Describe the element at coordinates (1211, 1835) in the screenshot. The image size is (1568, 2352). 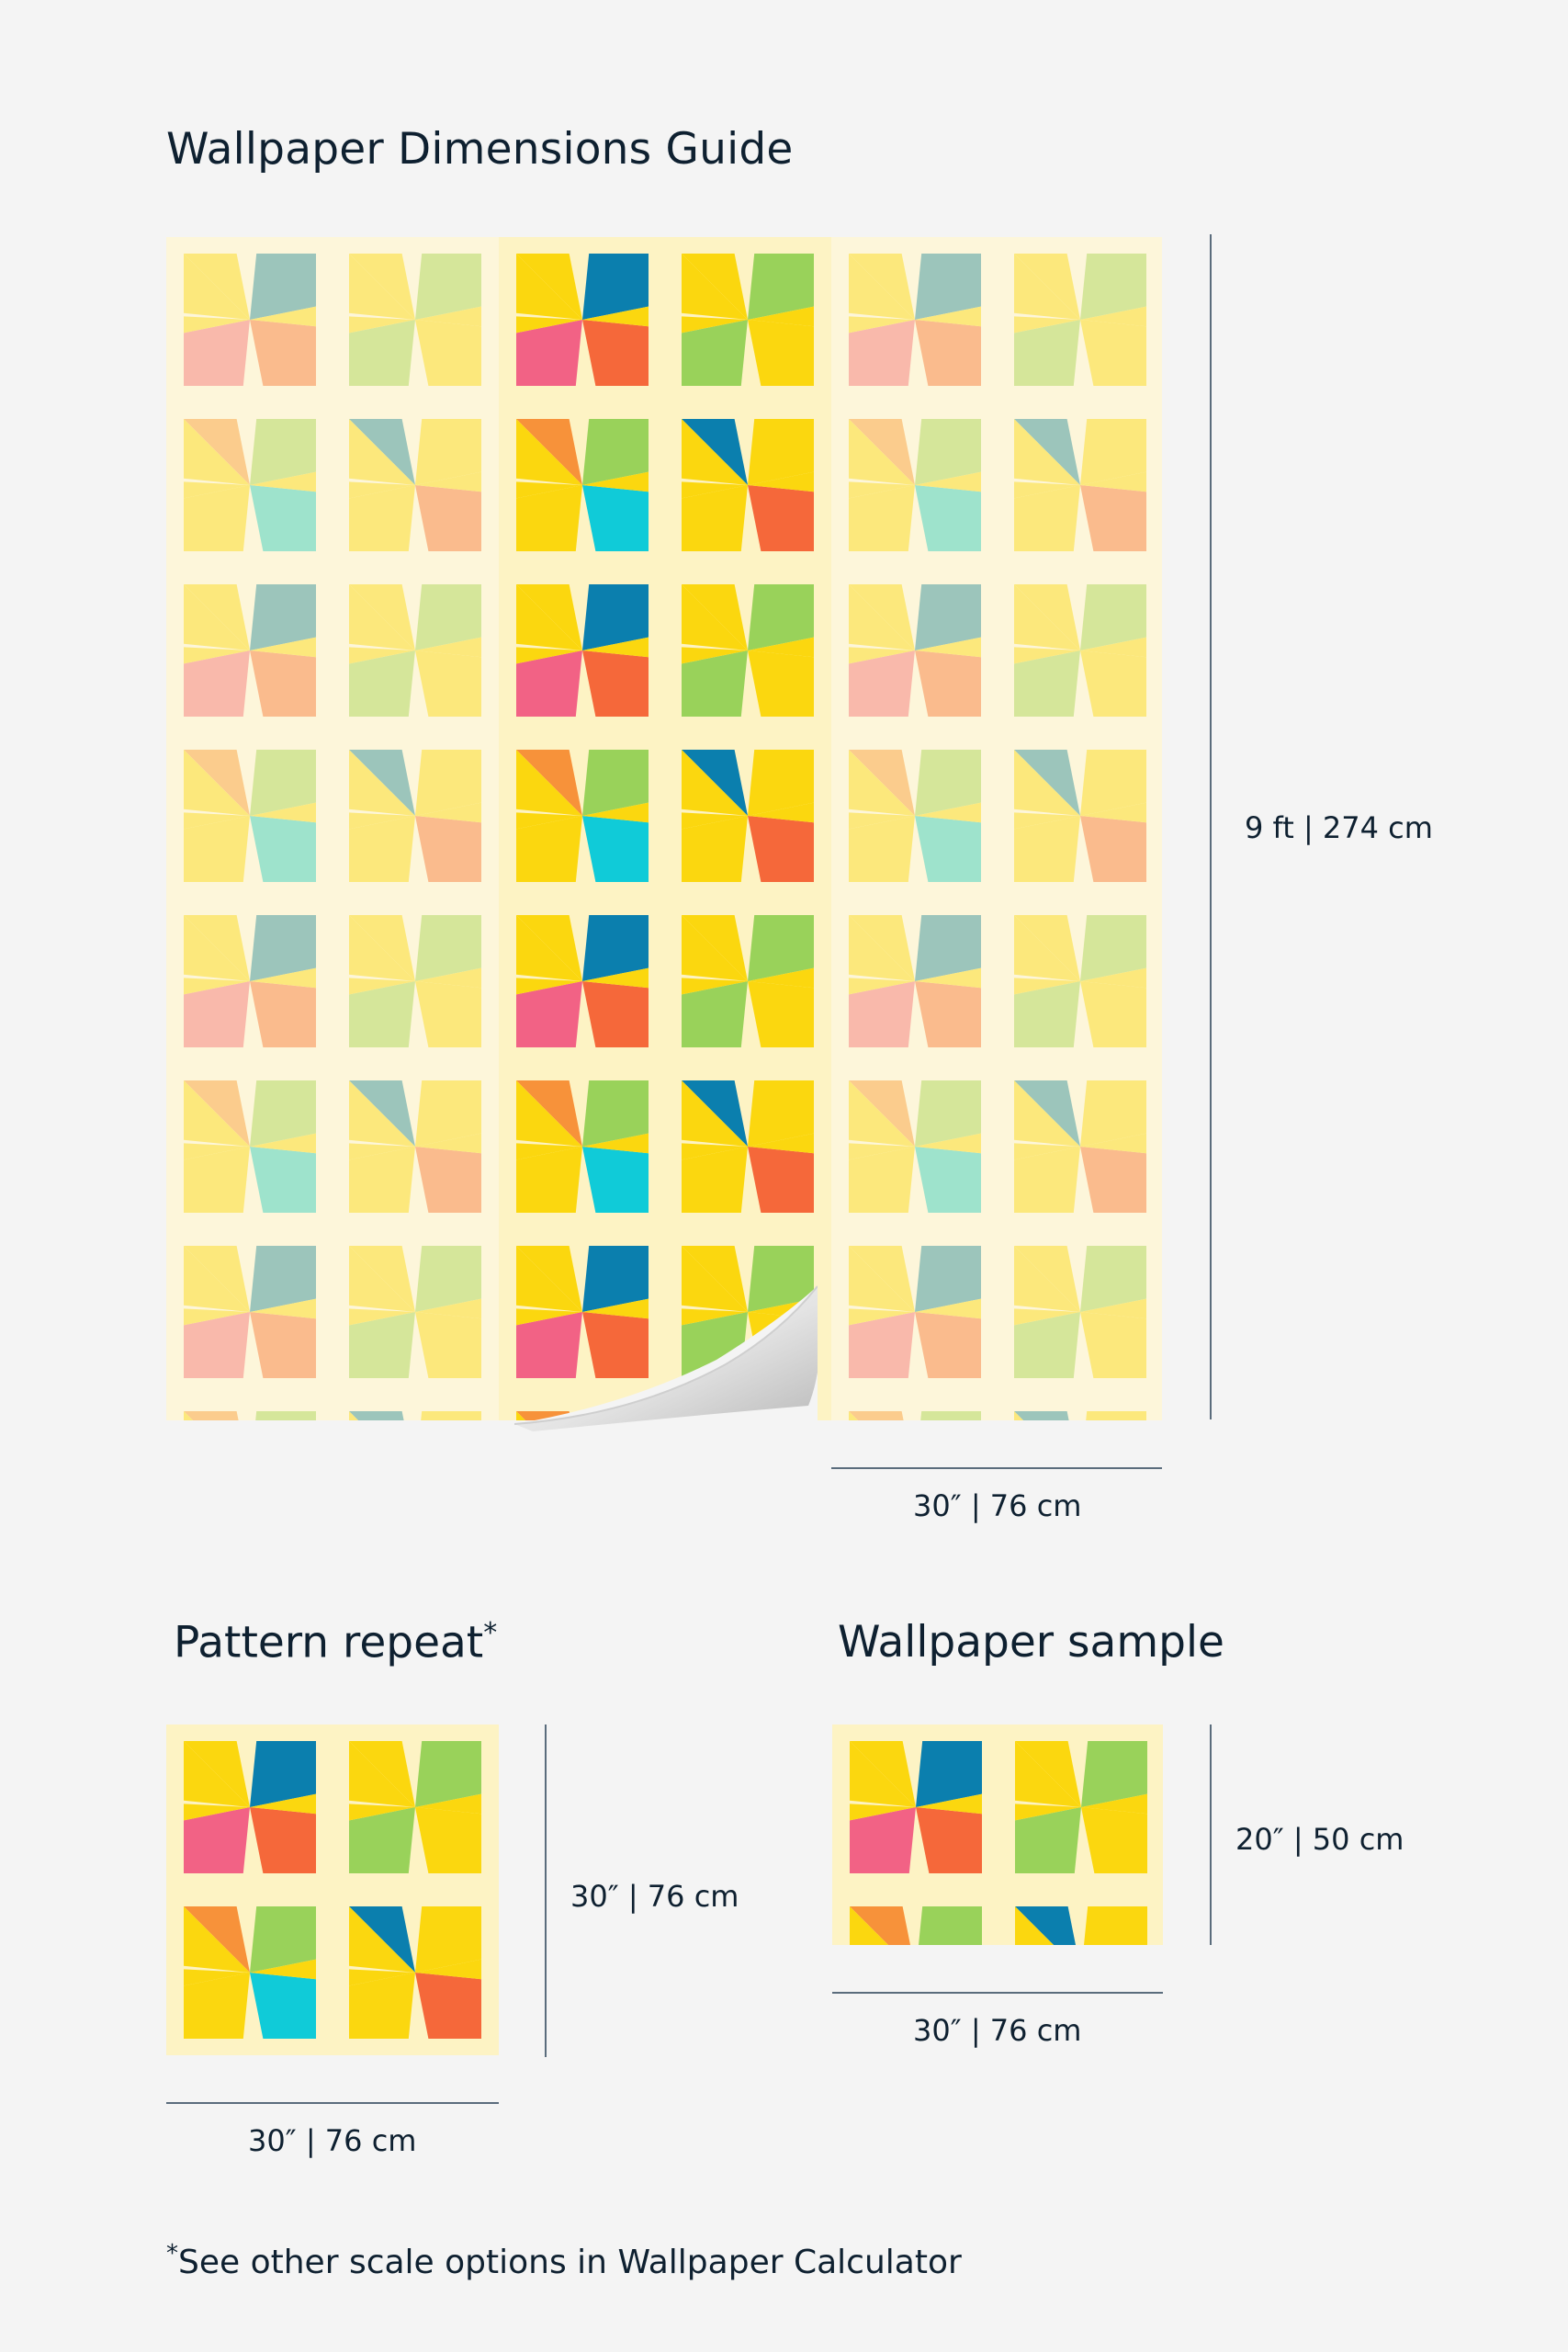
I see `sample-height-line` at that location.